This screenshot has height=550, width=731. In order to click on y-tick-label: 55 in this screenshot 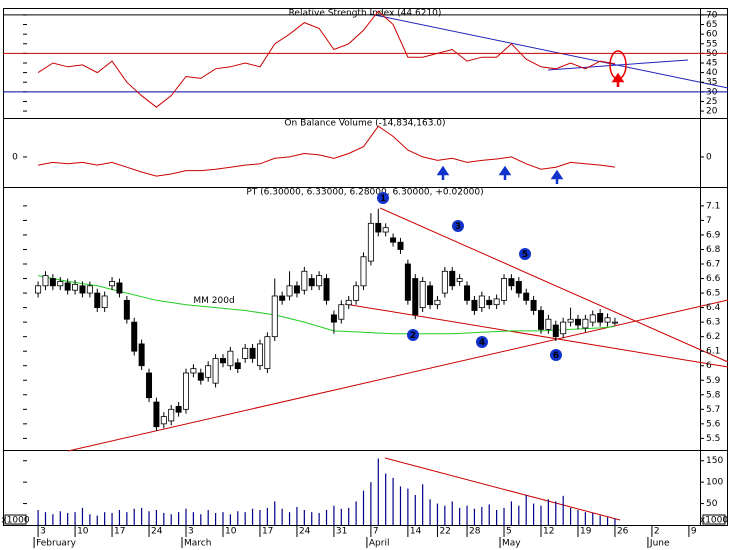, I will do `click(711, 44)`.